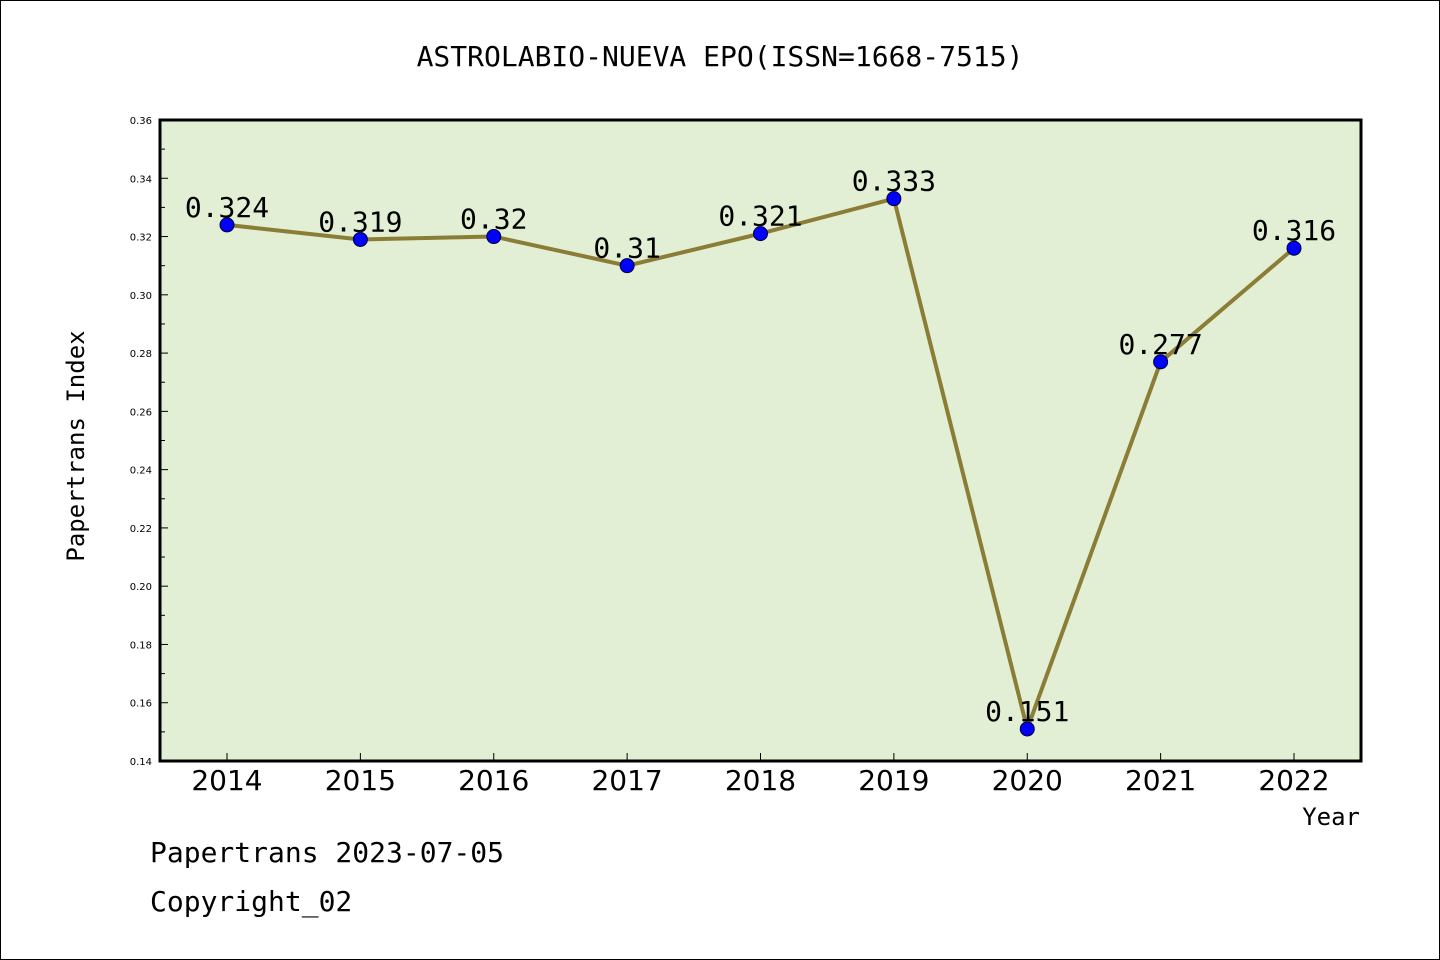 The width and height of the screenshot is (1440, 960). Describe the element at coordinates (141, 645) in the screenshot. I see `y-tick-label: 0.18` at that location.